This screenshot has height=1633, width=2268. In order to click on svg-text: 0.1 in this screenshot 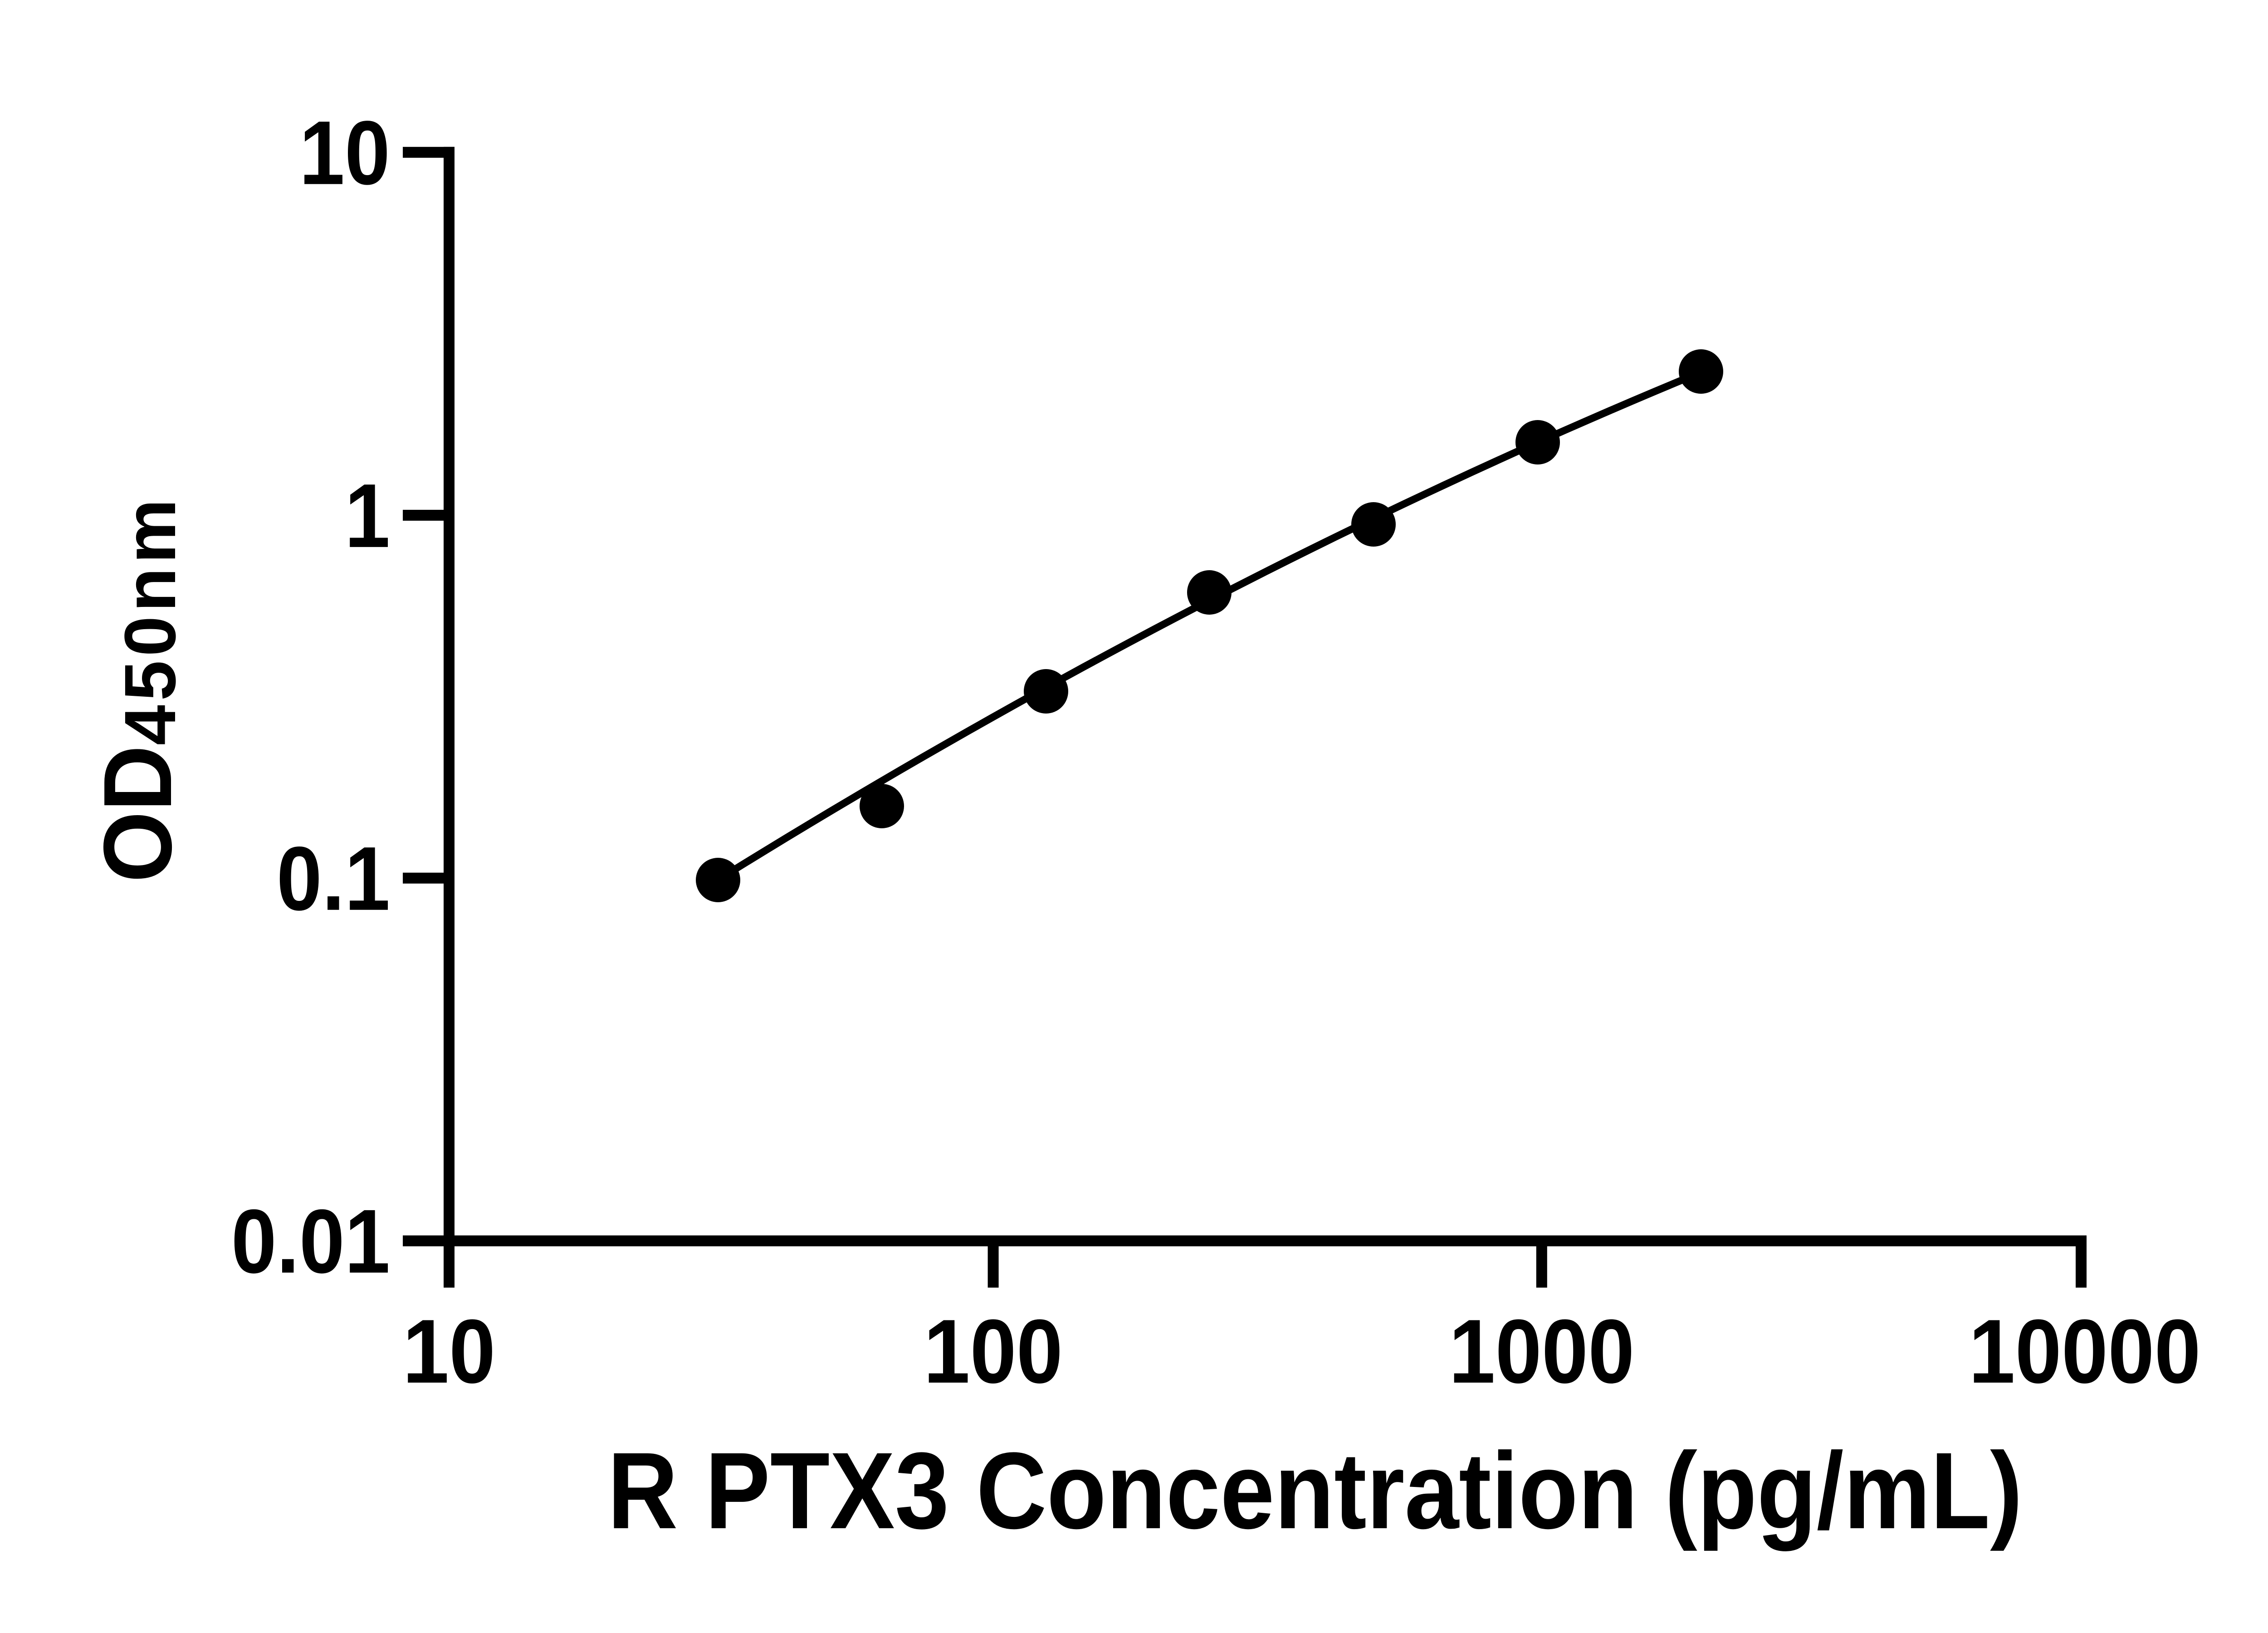, I will do `click(333, 878)`.